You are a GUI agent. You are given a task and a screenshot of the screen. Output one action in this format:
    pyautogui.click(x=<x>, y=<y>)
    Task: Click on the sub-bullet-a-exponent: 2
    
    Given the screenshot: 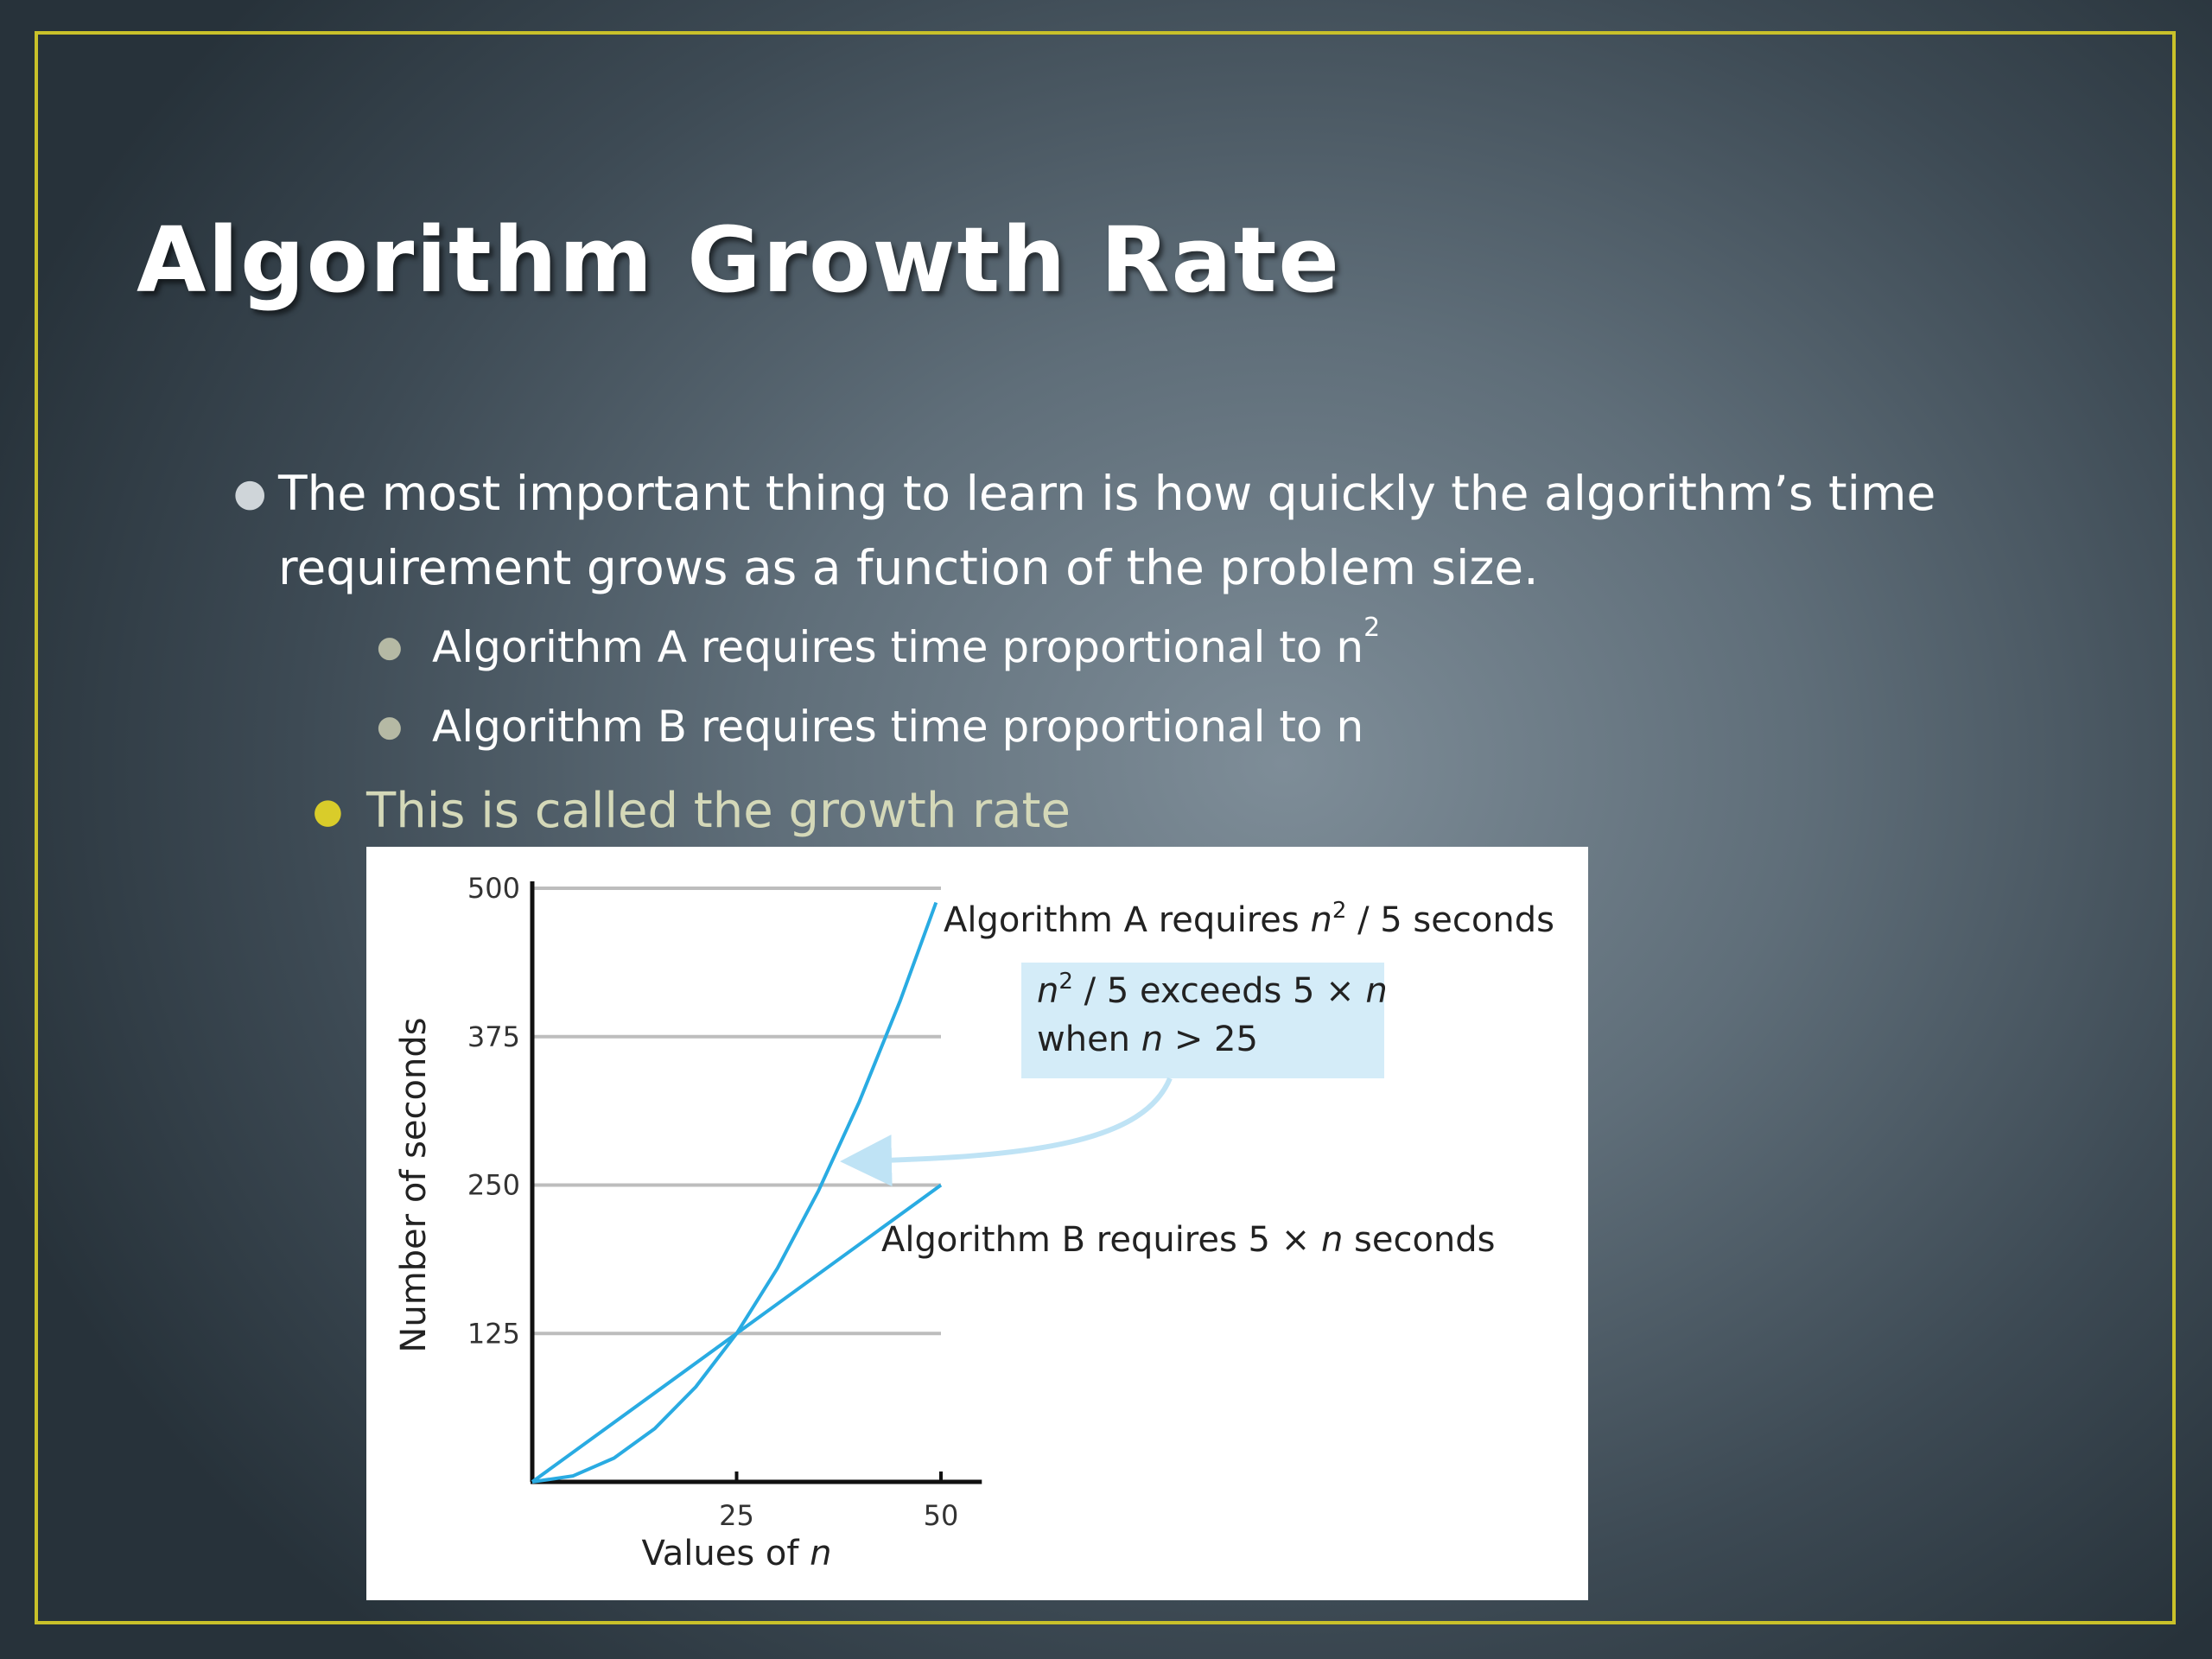 What is the action you would take?
    pyautogui.click(x=1372, y=628)
    